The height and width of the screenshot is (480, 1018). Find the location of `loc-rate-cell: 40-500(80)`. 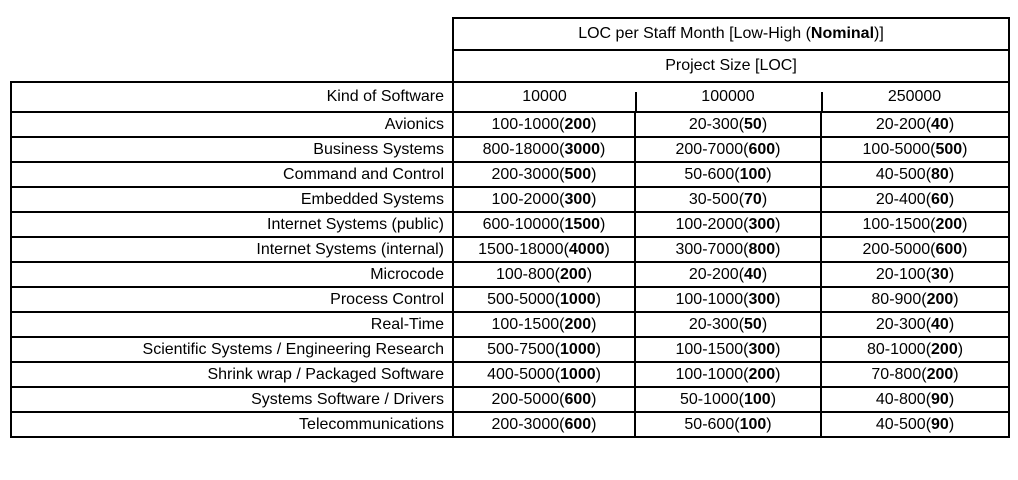

loc-rate-cell: 40-500(80) is located at coordinates (915, 174).